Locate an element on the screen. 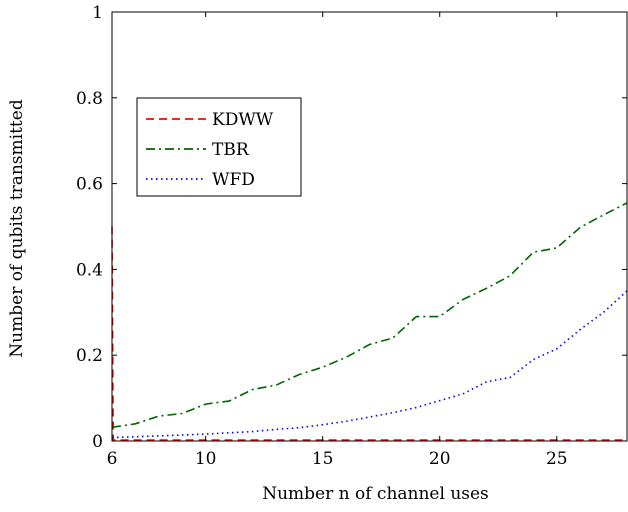  y-axis-title: Number of qubits transmitted is located at coordinates (17, 228).